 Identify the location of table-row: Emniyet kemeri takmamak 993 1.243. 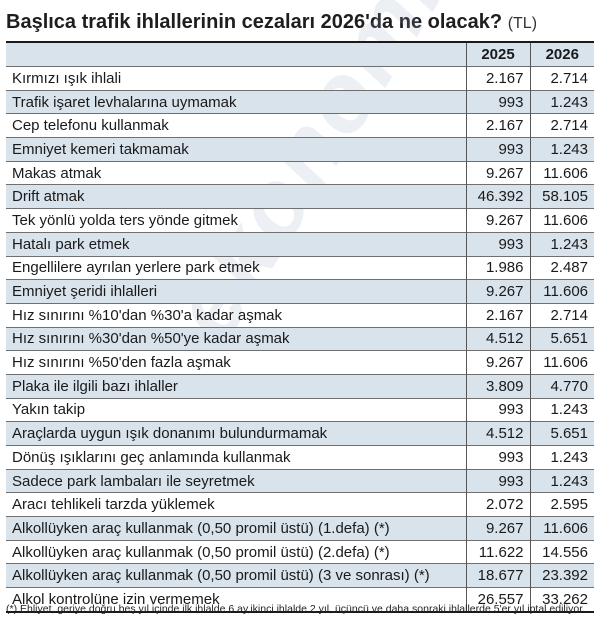
(300, 149).